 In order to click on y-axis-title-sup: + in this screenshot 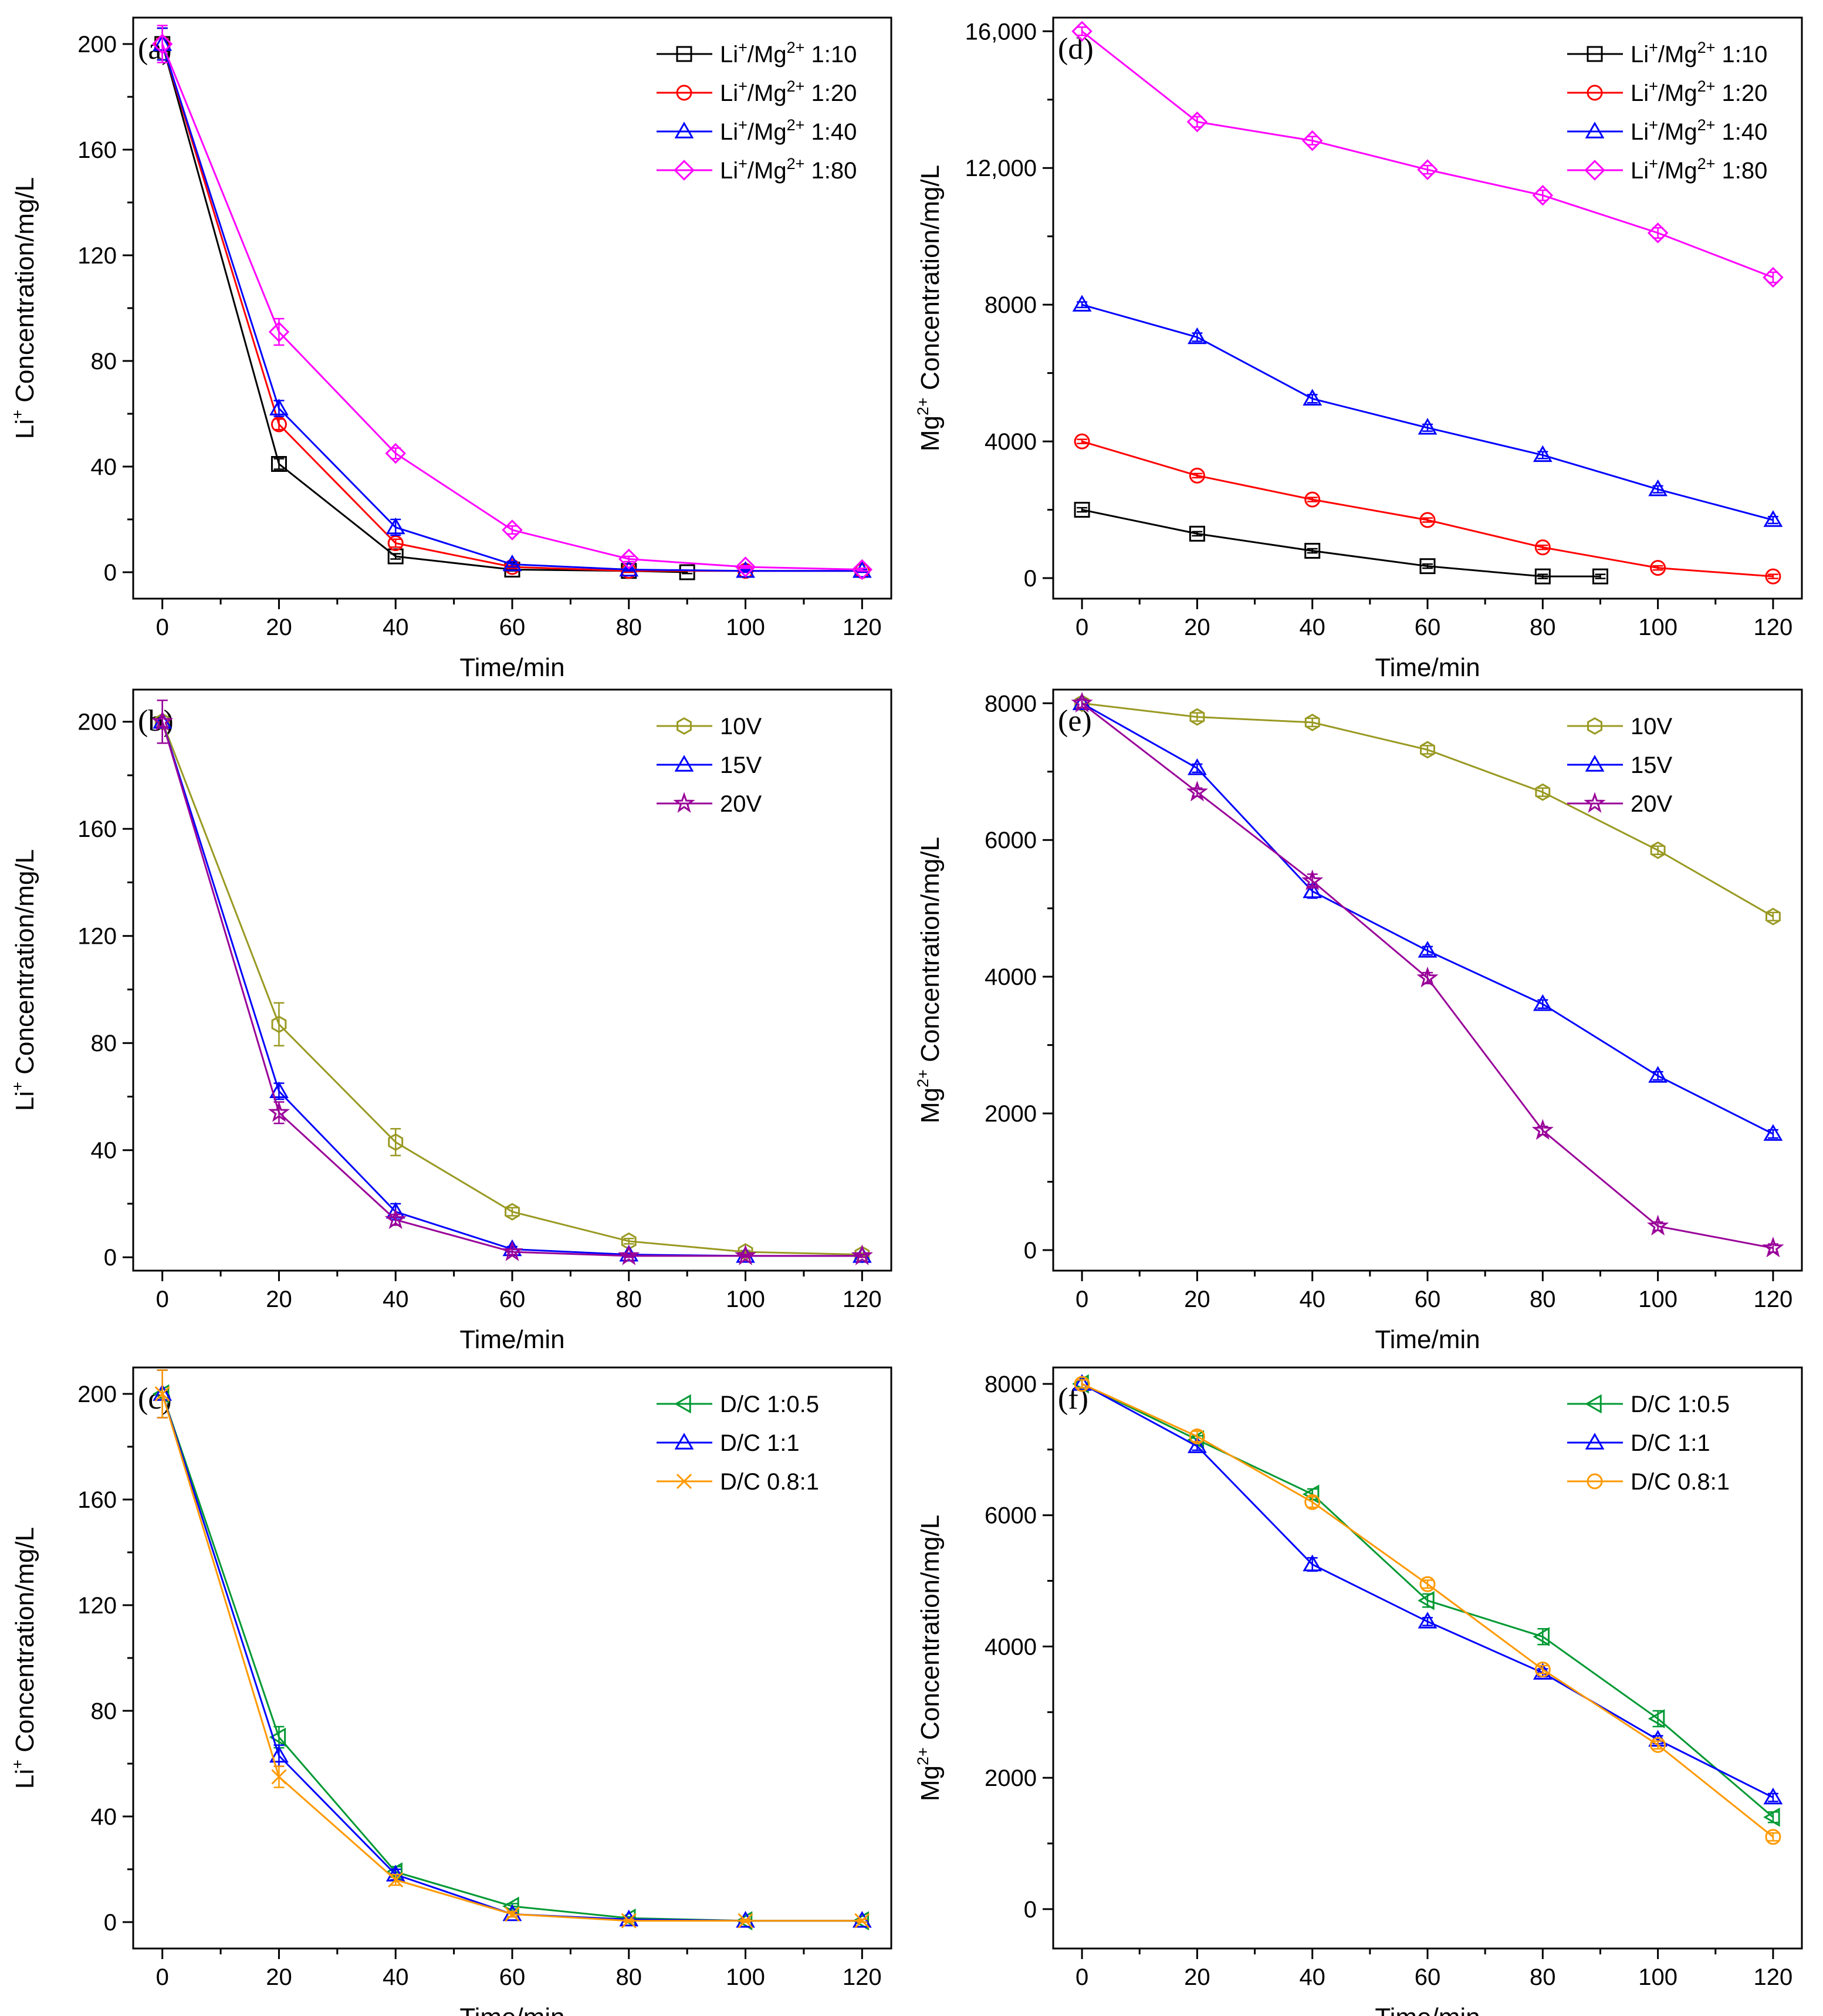, I will do `click(17, 414)`.